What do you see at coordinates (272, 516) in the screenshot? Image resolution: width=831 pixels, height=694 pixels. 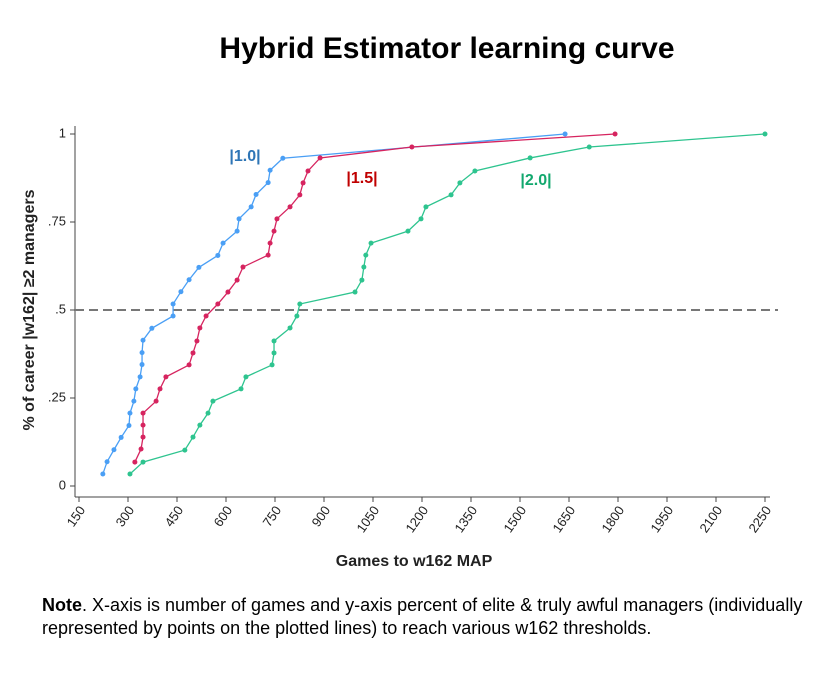 I see `x-tick-label: 750` at bounding box center [272, 516].